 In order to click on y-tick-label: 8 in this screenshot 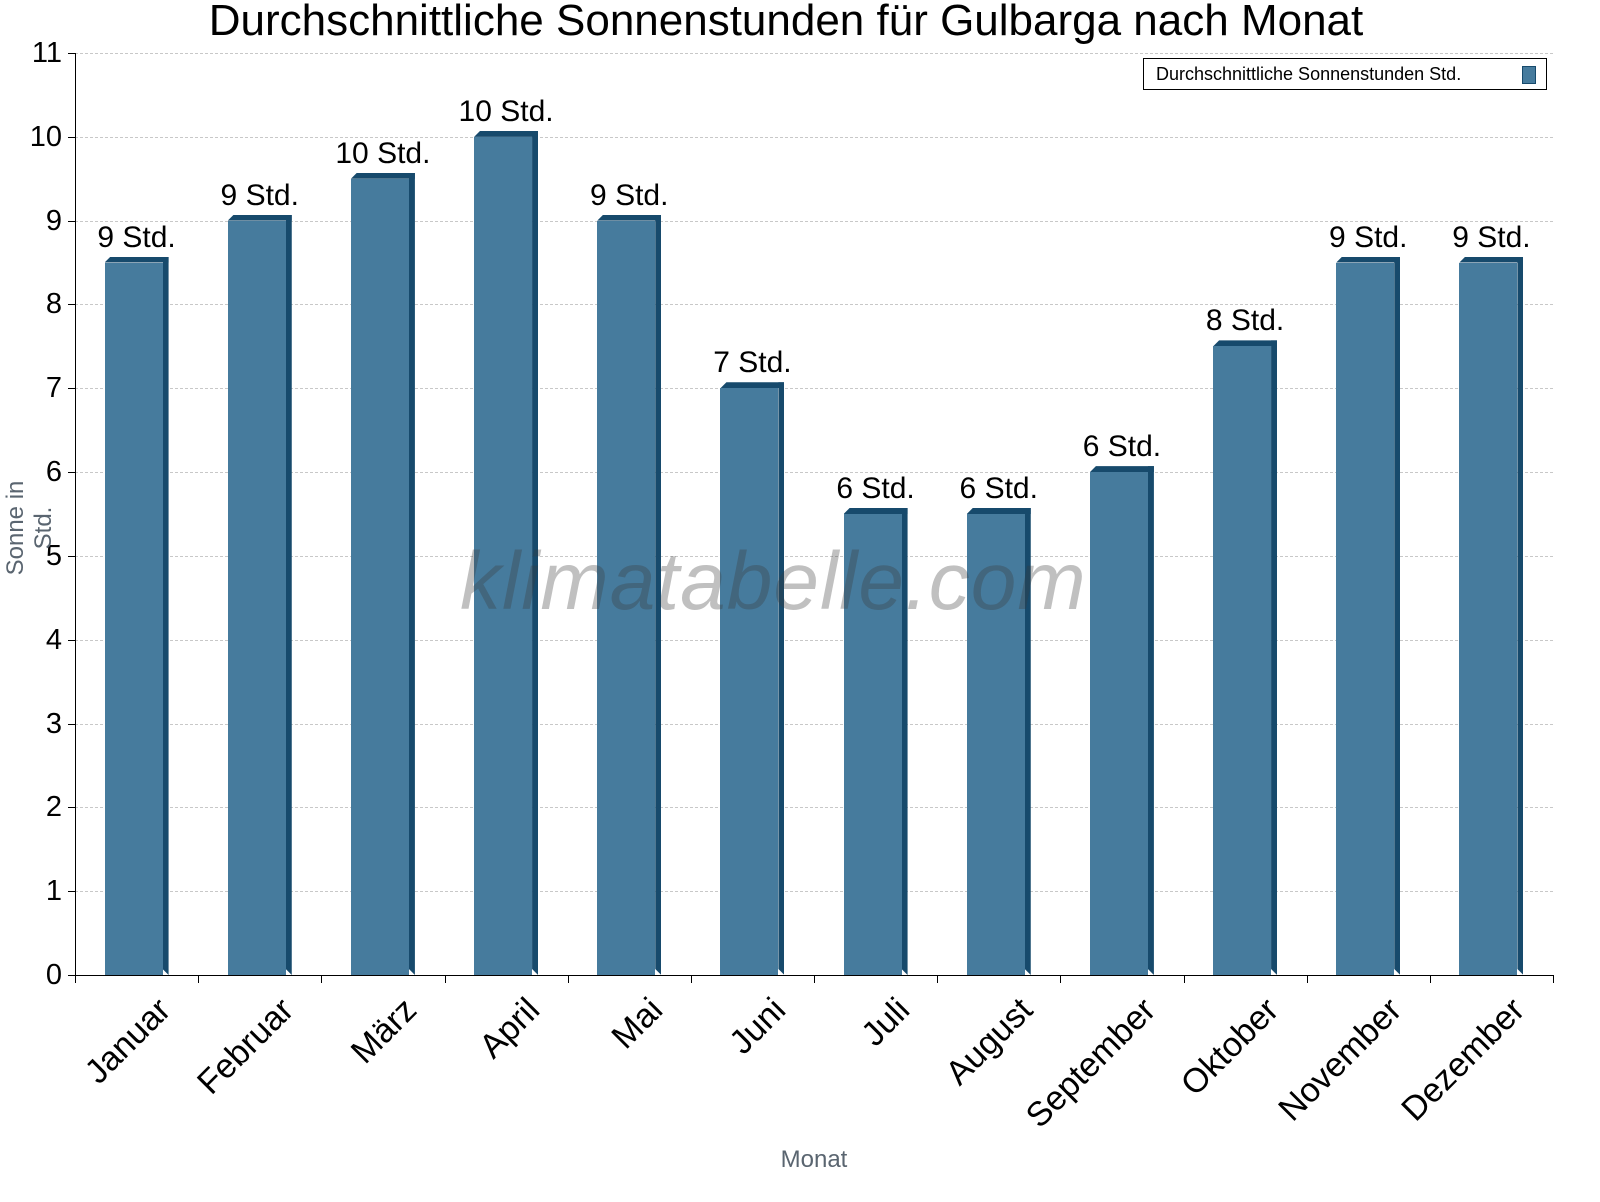, I will do `click(53, 304)`.